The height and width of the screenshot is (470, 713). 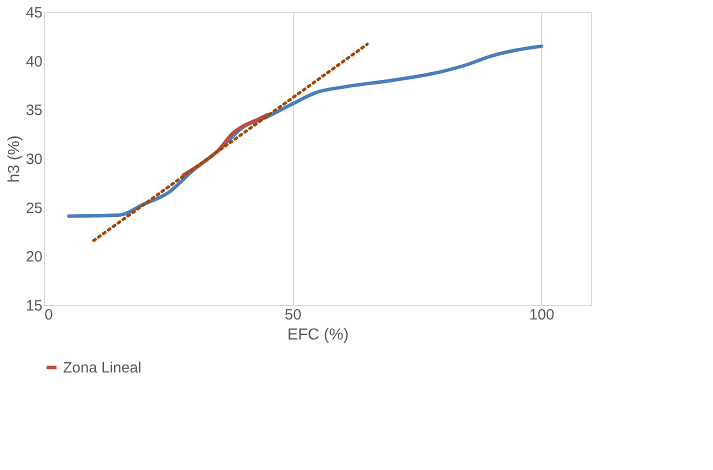 What do you see at coordinates (34, 306) in the screenshot?
I see `y-tick-label: 15` at bounding box center [34, 306].